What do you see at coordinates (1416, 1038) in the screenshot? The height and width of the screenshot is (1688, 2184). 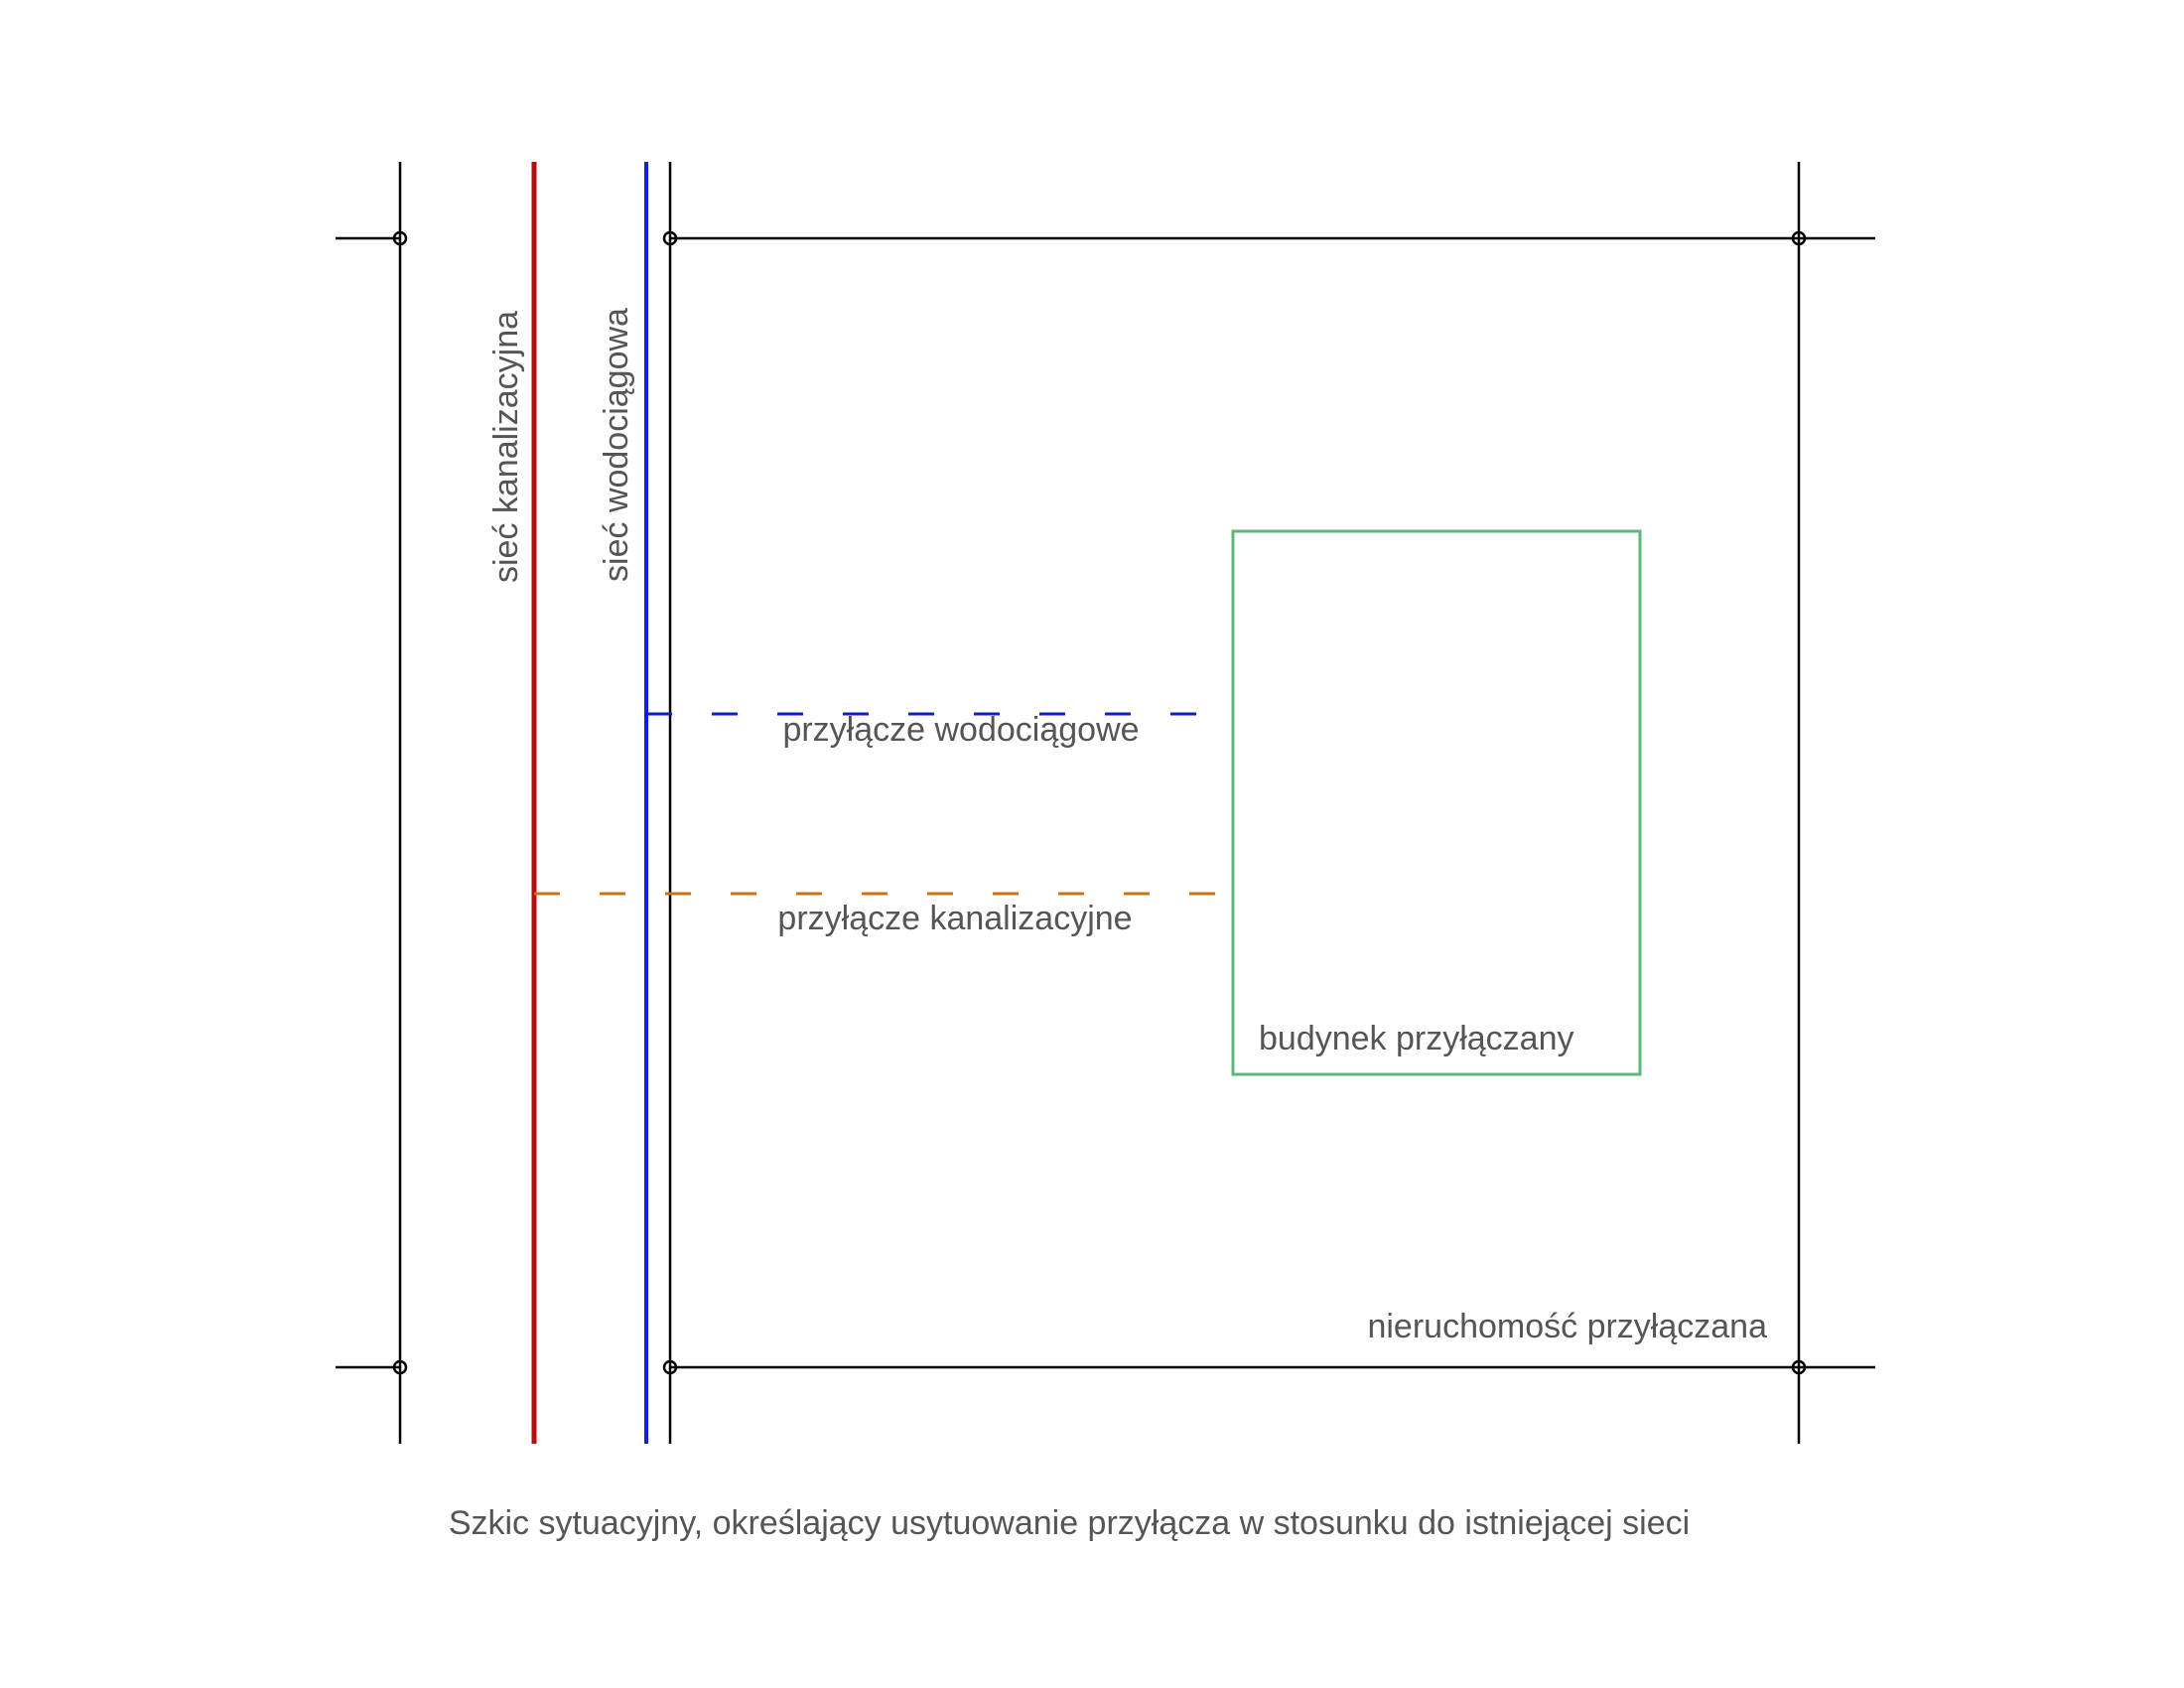 I see `building-label: budynek przyłączany` at bounding box center [1416, 1038].